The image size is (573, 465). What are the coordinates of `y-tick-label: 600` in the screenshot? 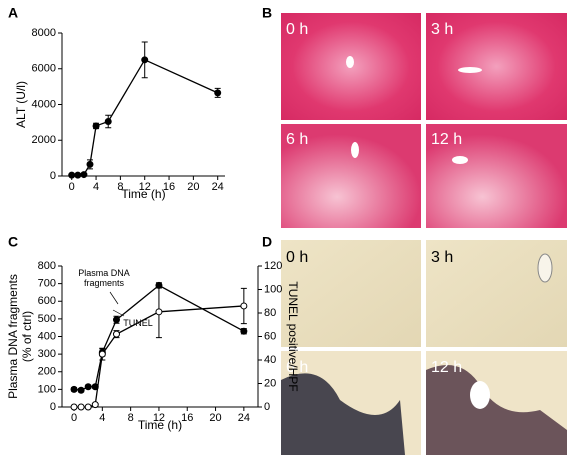 It's located at (47, 301).